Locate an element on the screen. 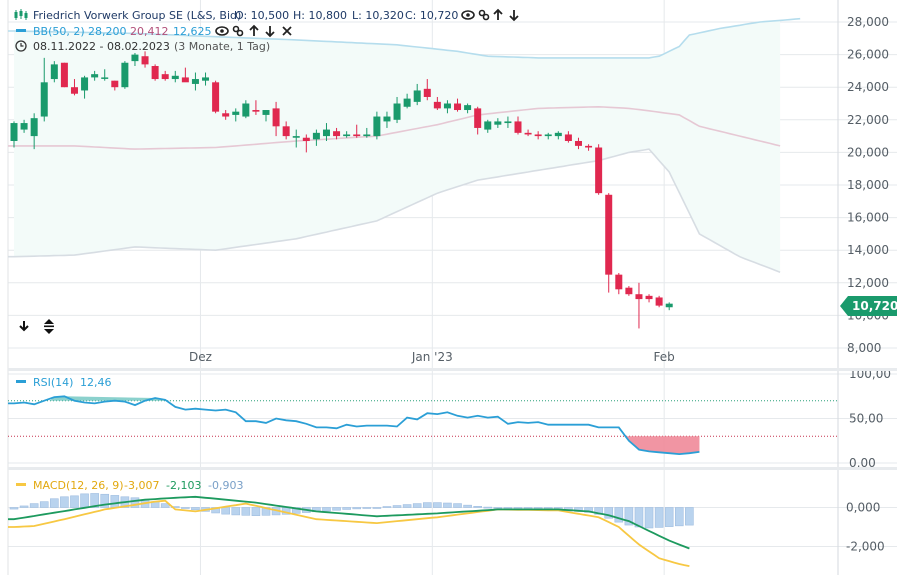 The image size is (897, 575). scroll-down-icon is located at coordinates (24, 326).